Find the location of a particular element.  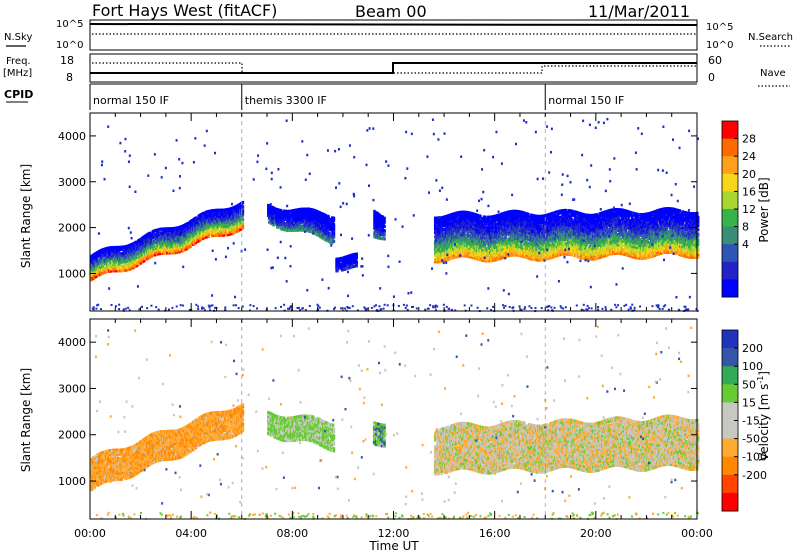

nsearch-label: N.Search is located at coordinates (770, 37).